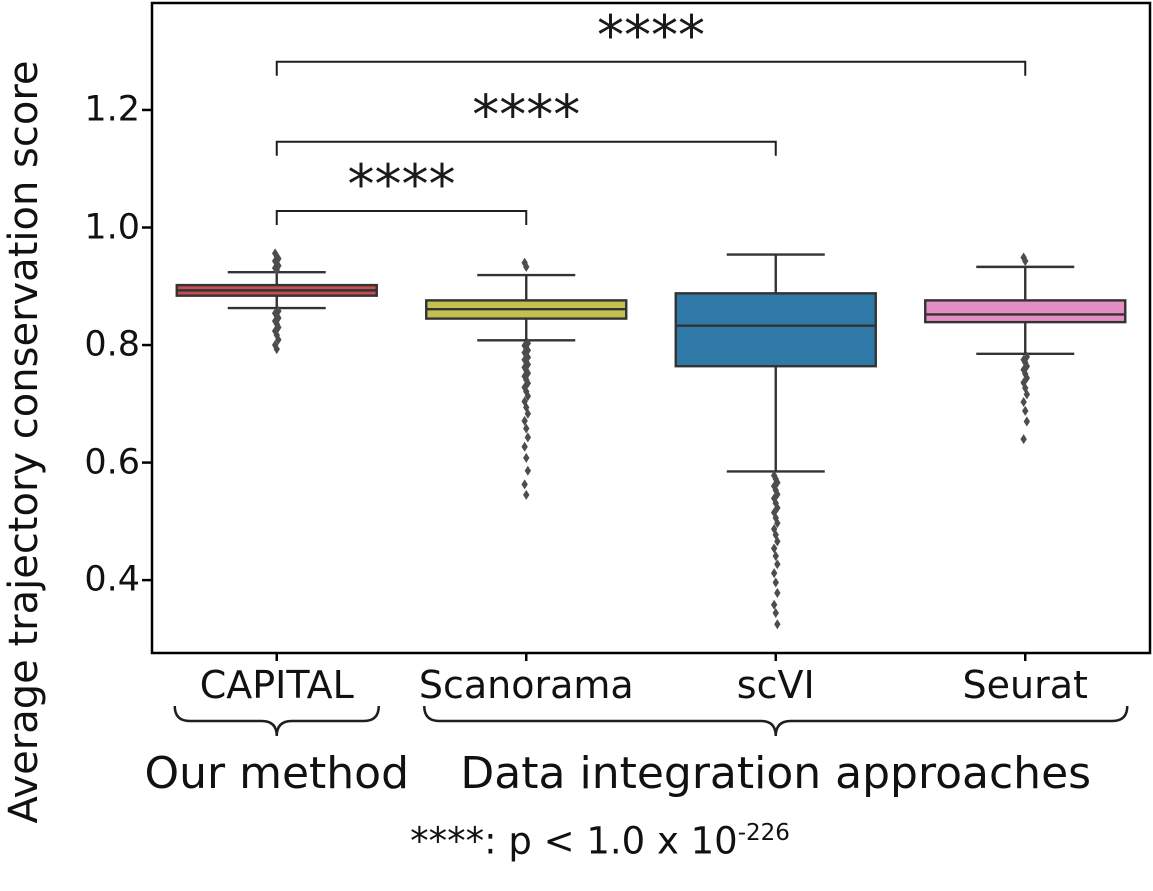 This screenshot has height=891, width=1153. What do you see at coordinates (112, 227) in the screenshot?
I see `y-tick-label: 1.0` at bounding box center [112, 227].